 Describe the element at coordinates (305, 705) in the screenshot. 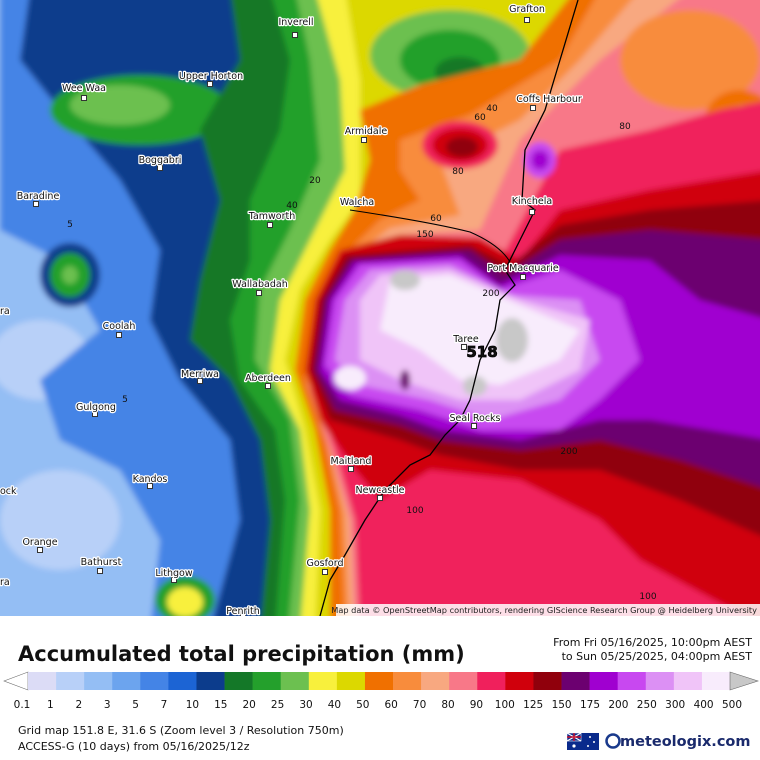

I see `colorbar-label: 30` at that location.